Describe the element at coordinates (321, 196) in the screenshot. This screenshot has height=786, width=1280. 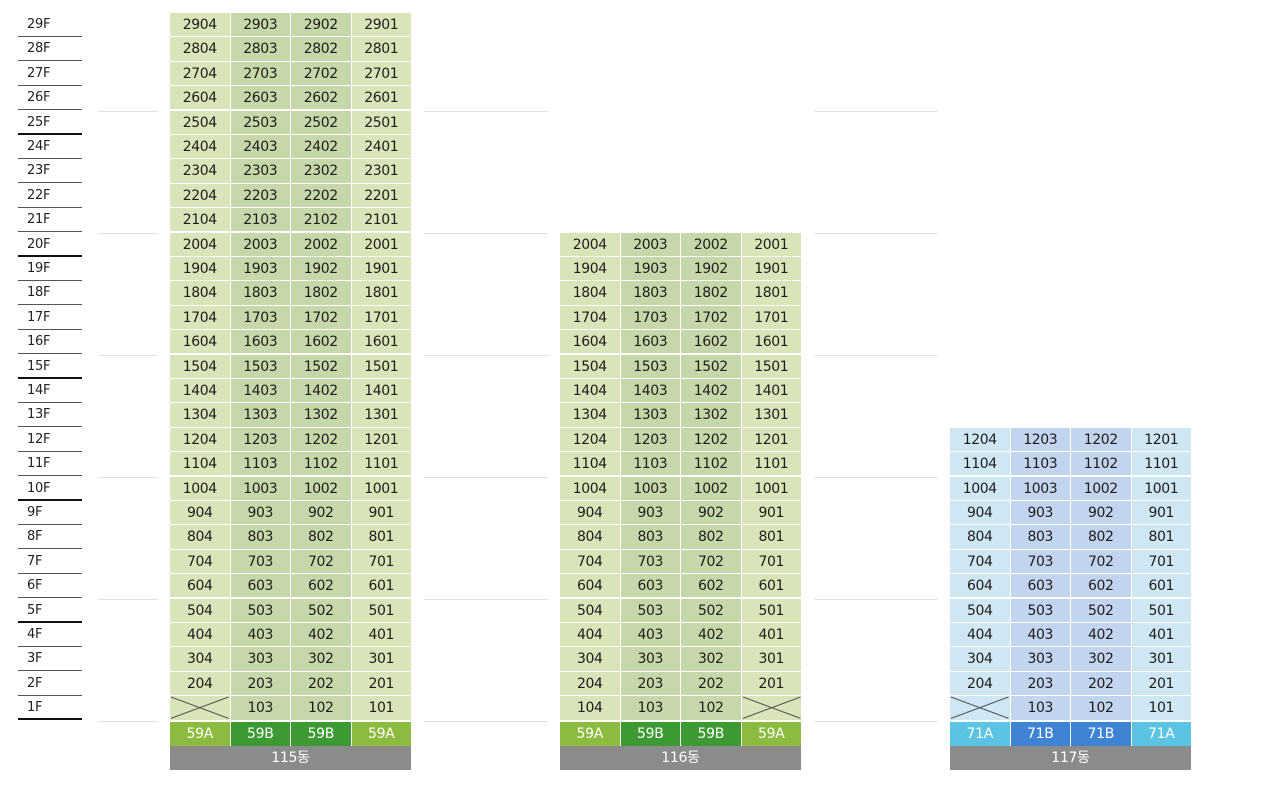
I see `unit-cell: 2202` at that location.